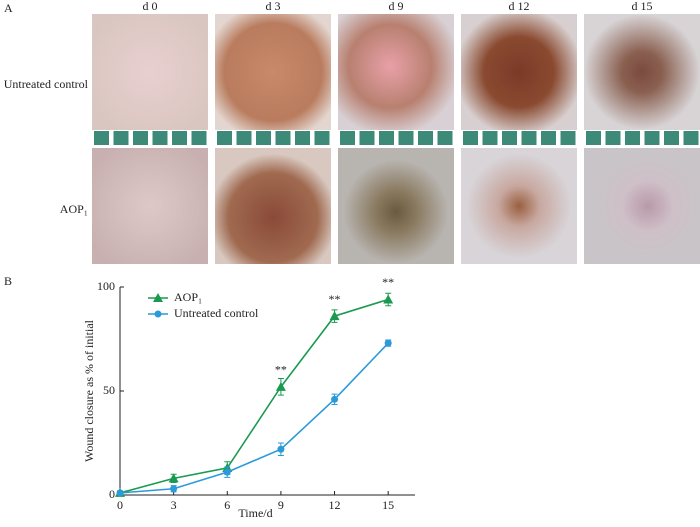 Image resolution: width=700 pixels, height=527 pixels. I want to click on panel-label: B, so click(8, 281).